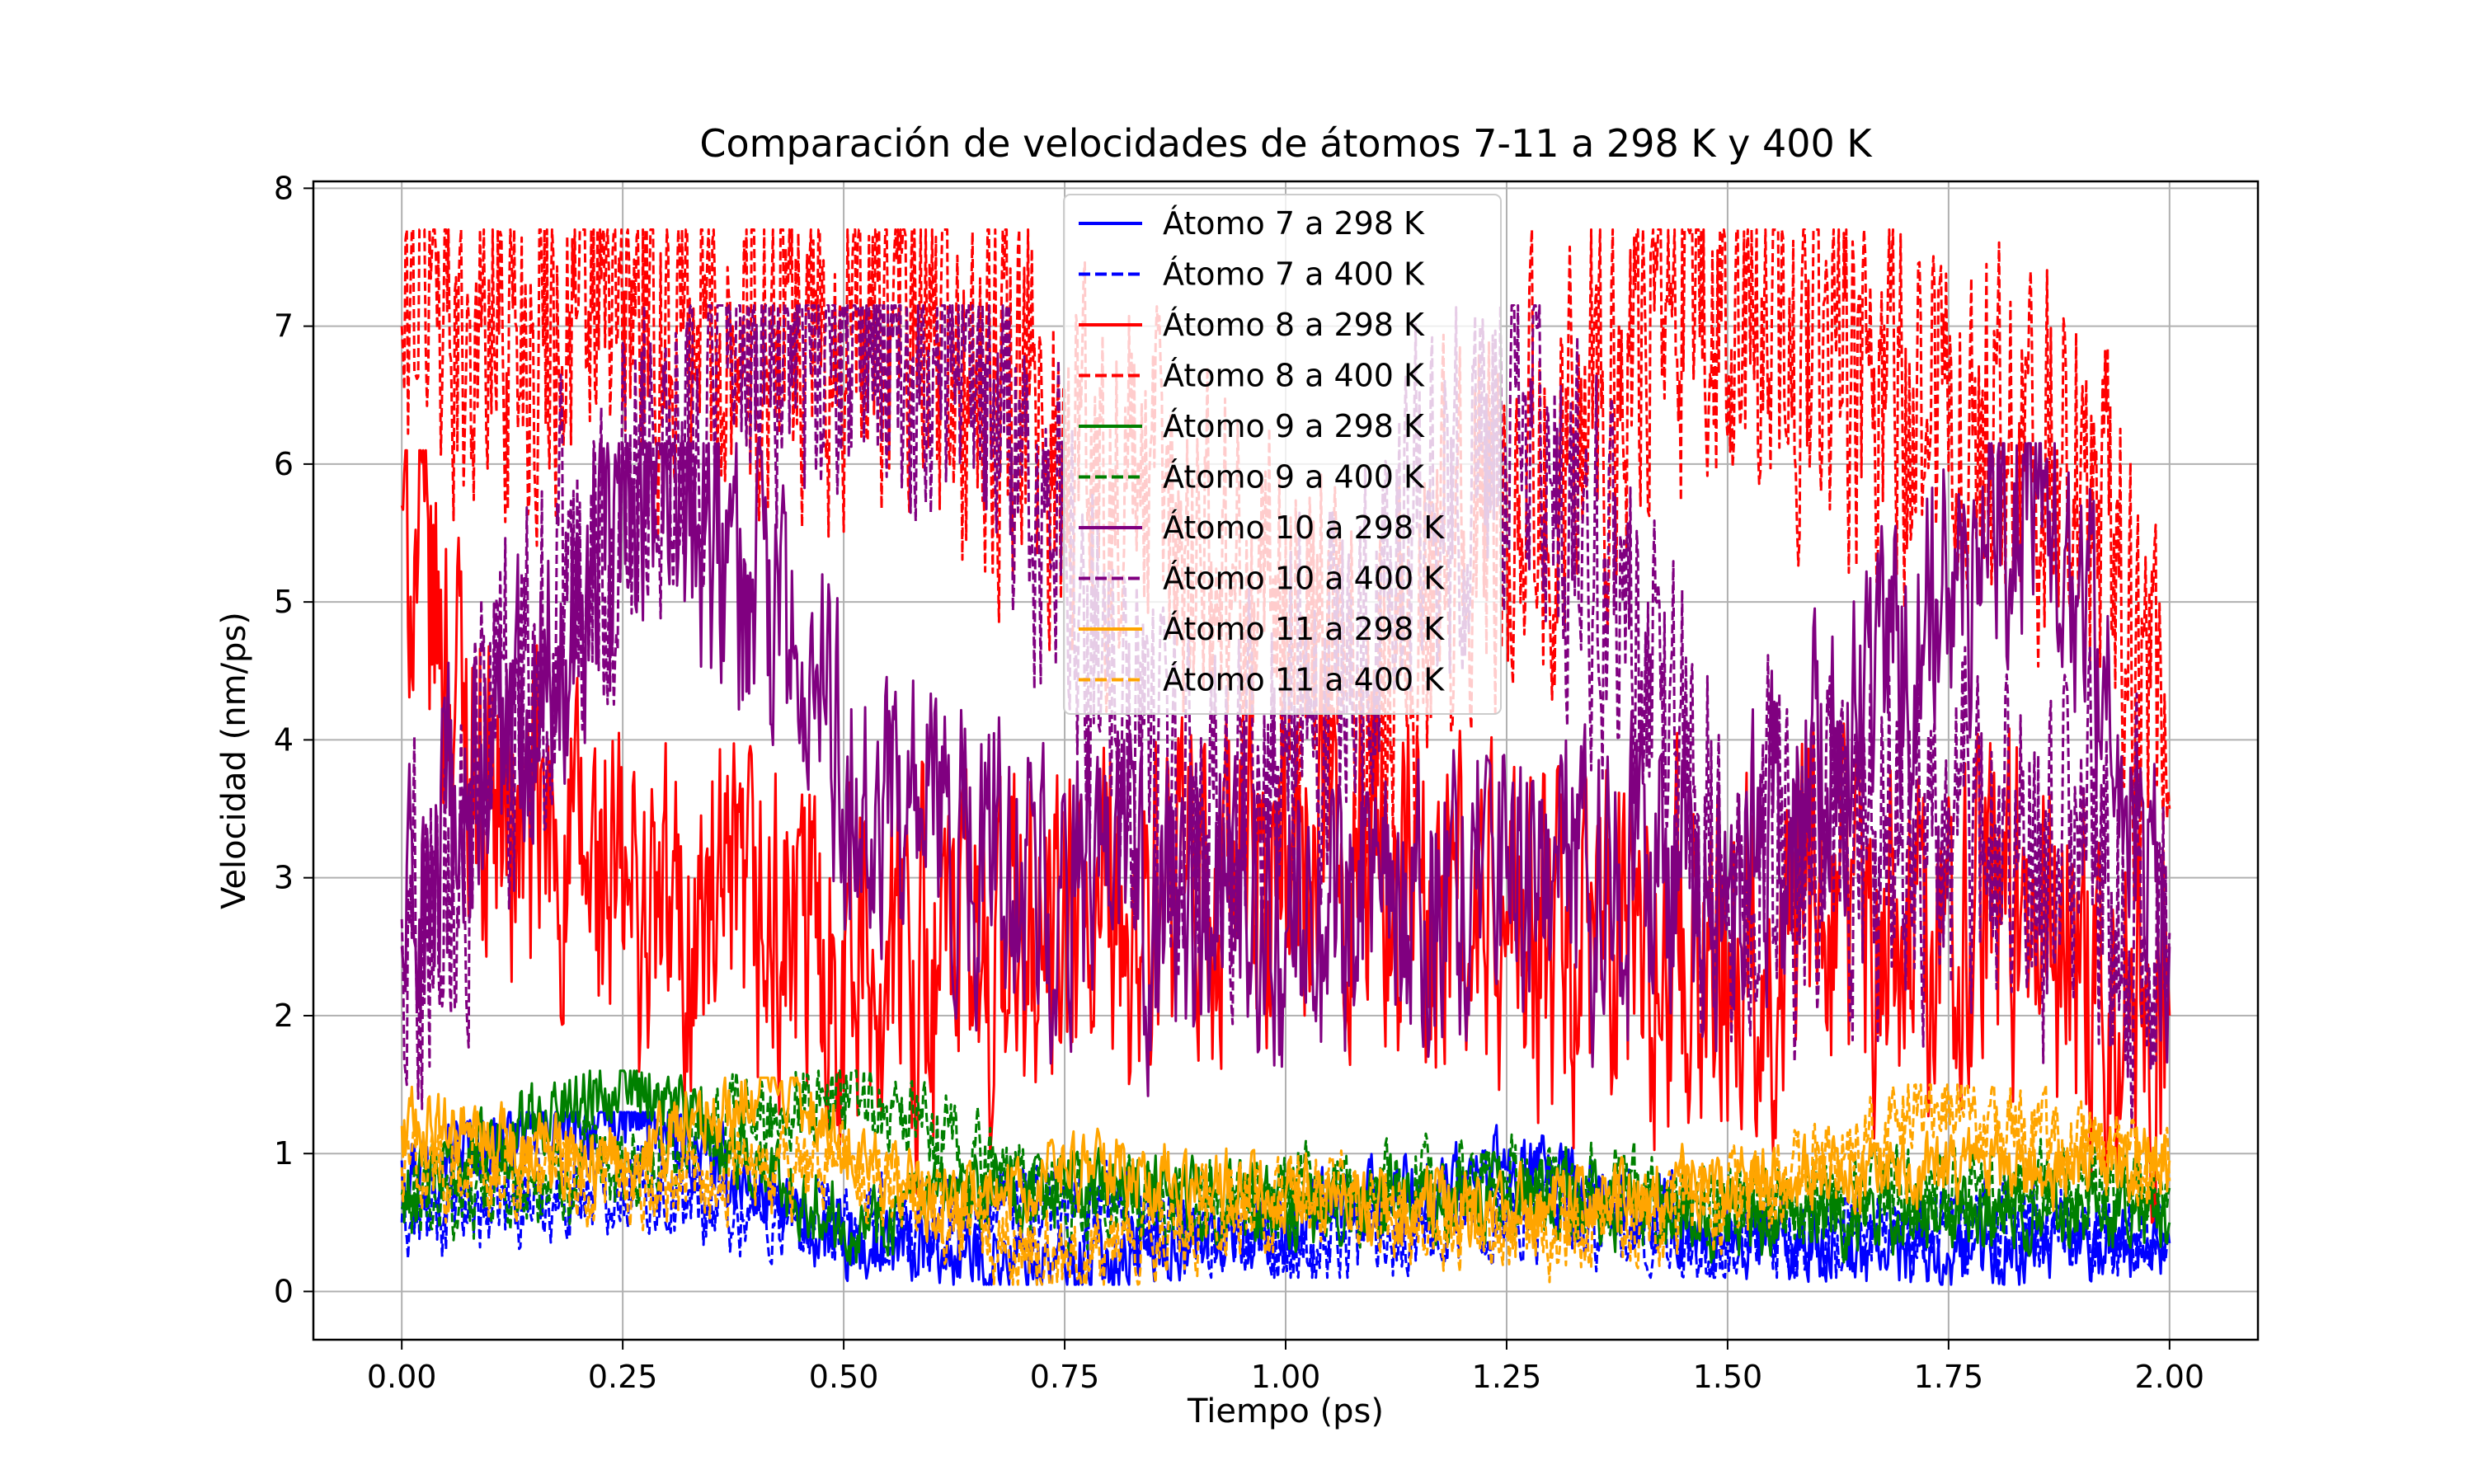  I want to click on x-tick-label: 0.25, so click(623, 1377).